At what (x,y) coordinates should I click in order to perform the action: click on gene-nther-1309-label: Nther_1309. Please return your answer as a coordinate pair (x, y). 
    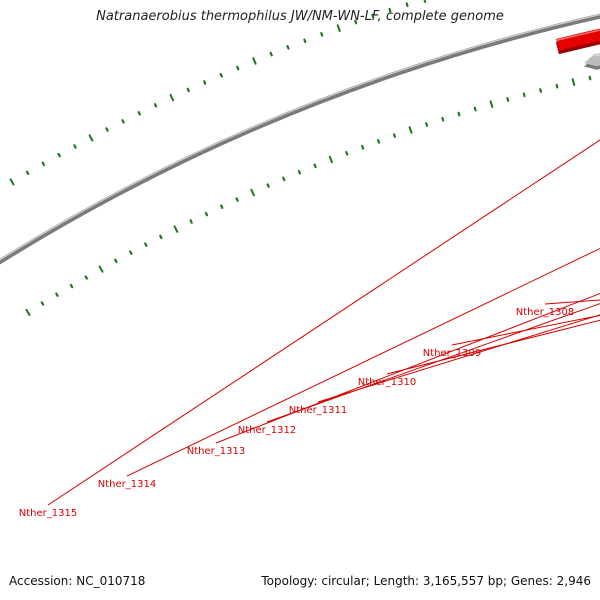
    Looking at the image, I should click on (452, 353).